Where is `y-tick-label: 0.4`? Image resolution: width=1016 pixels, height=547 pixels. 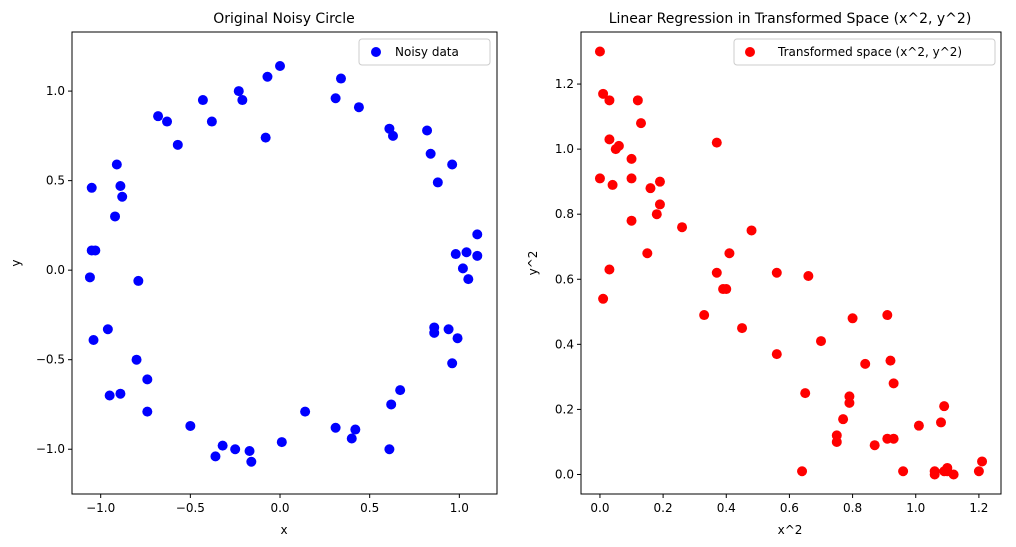
y-tick-label: 0.4 is located at coordinates (564, 344).